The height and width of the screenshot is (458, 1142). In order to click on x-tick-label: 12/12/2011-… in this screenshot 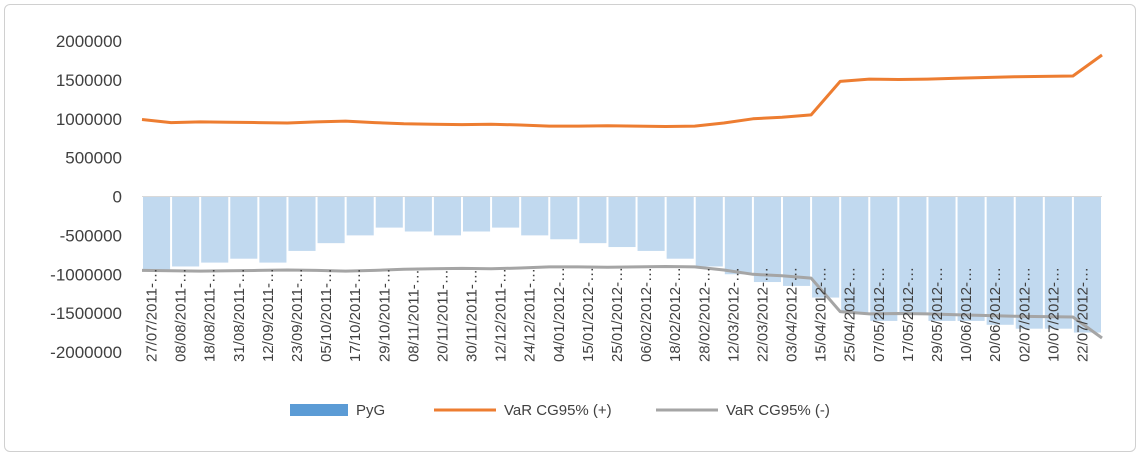, I will do `click(501, 315)`.